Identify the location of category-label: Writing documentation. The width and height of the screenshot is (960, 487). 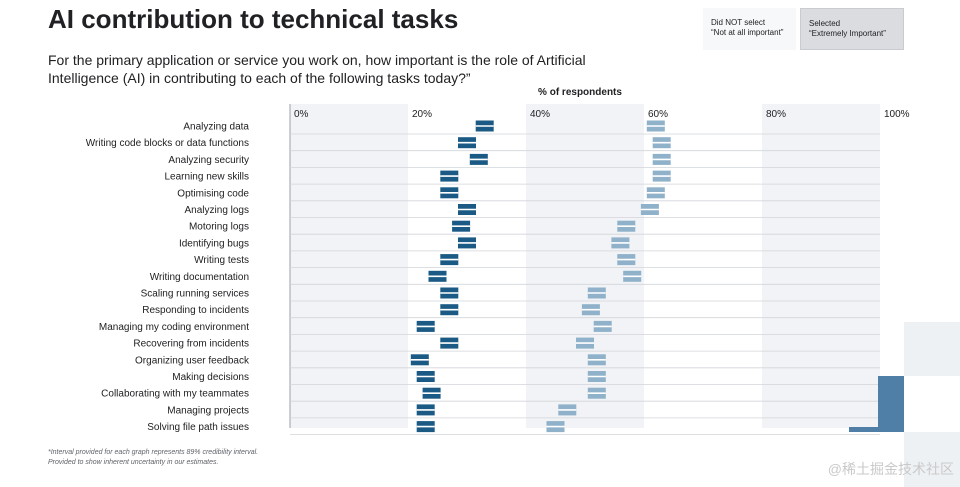
(199, 277).